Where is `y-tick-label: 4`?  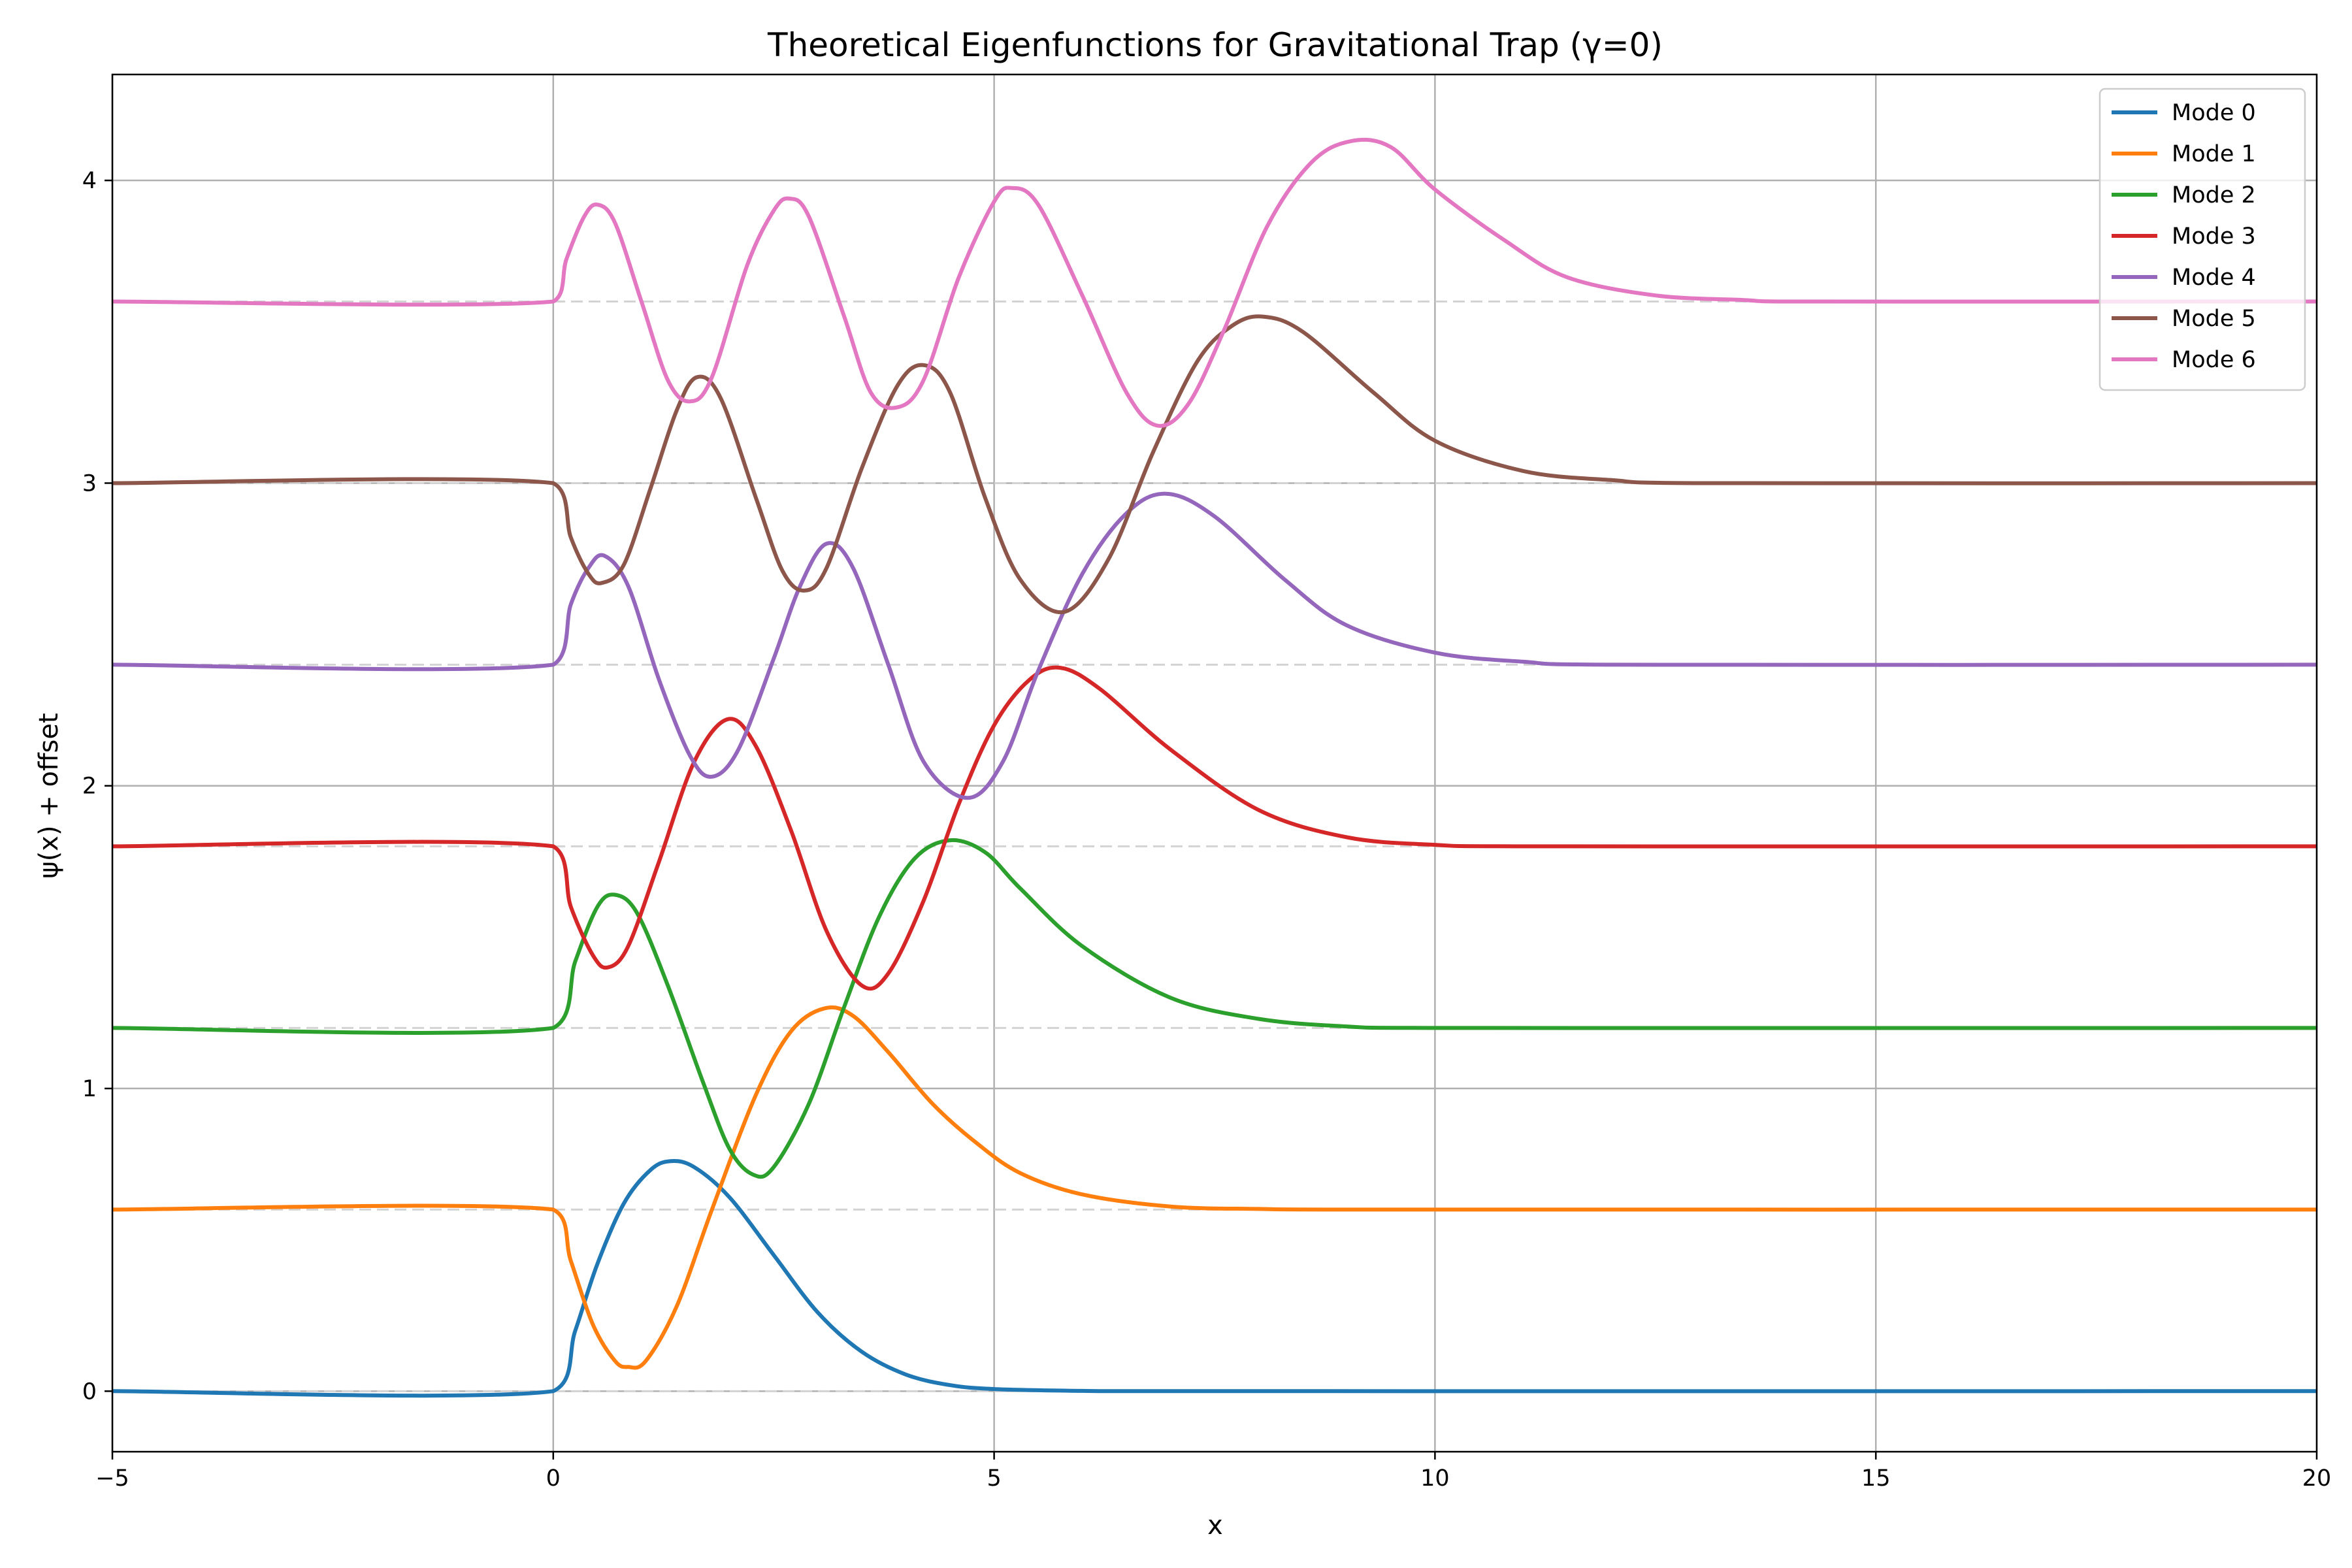
y-tick-label: 4 is located at coordinates (89, 181).